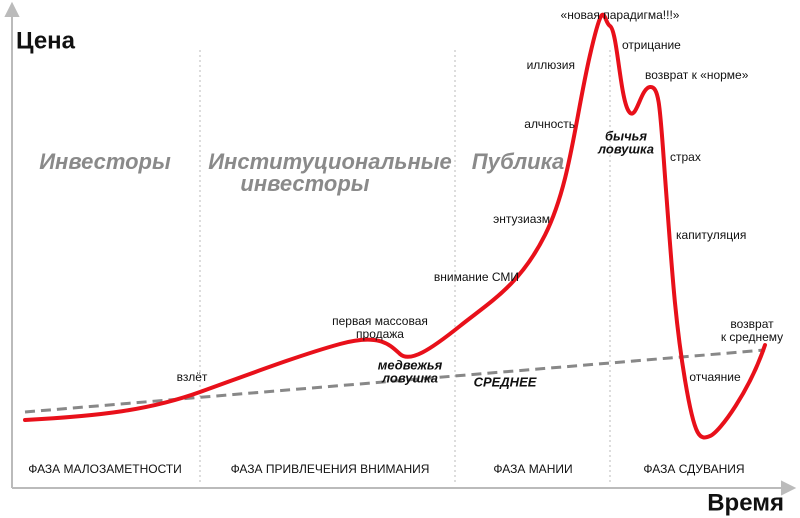  What do you see at coordinates (330, 469) in the screenshot?
I see `phase-label: ФАЗА ПРИВЛЕЧЕНИЯ ВНИМАНИЯ` at bounding box center [330, 469].